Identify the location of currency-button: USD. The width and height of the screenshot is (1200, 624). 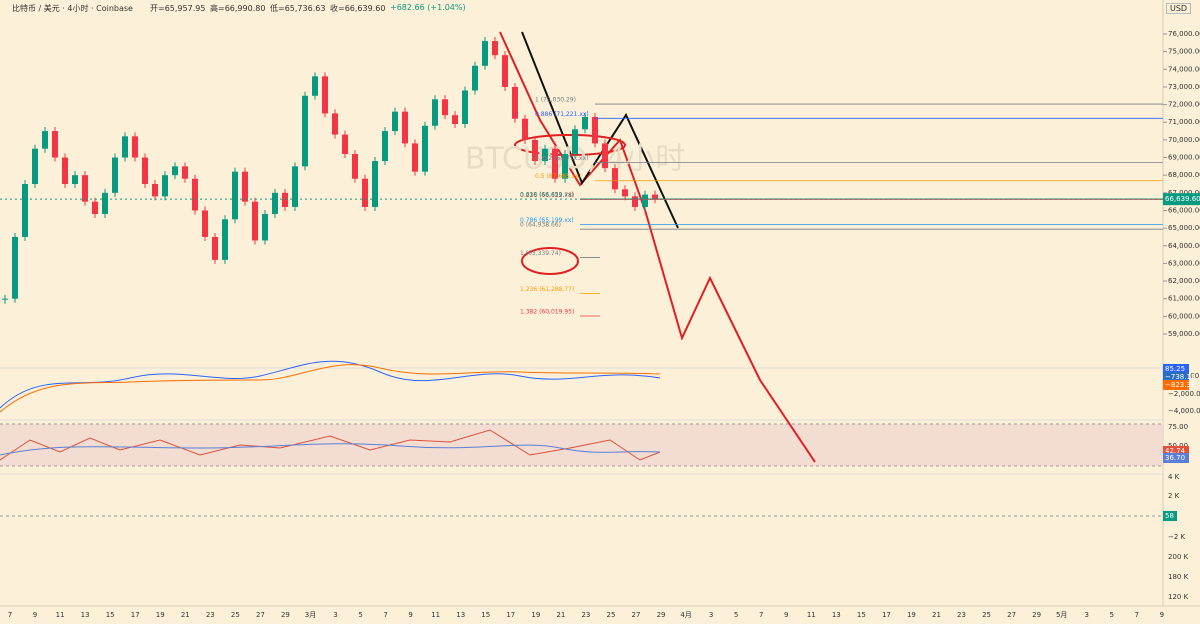
(1179, 8).